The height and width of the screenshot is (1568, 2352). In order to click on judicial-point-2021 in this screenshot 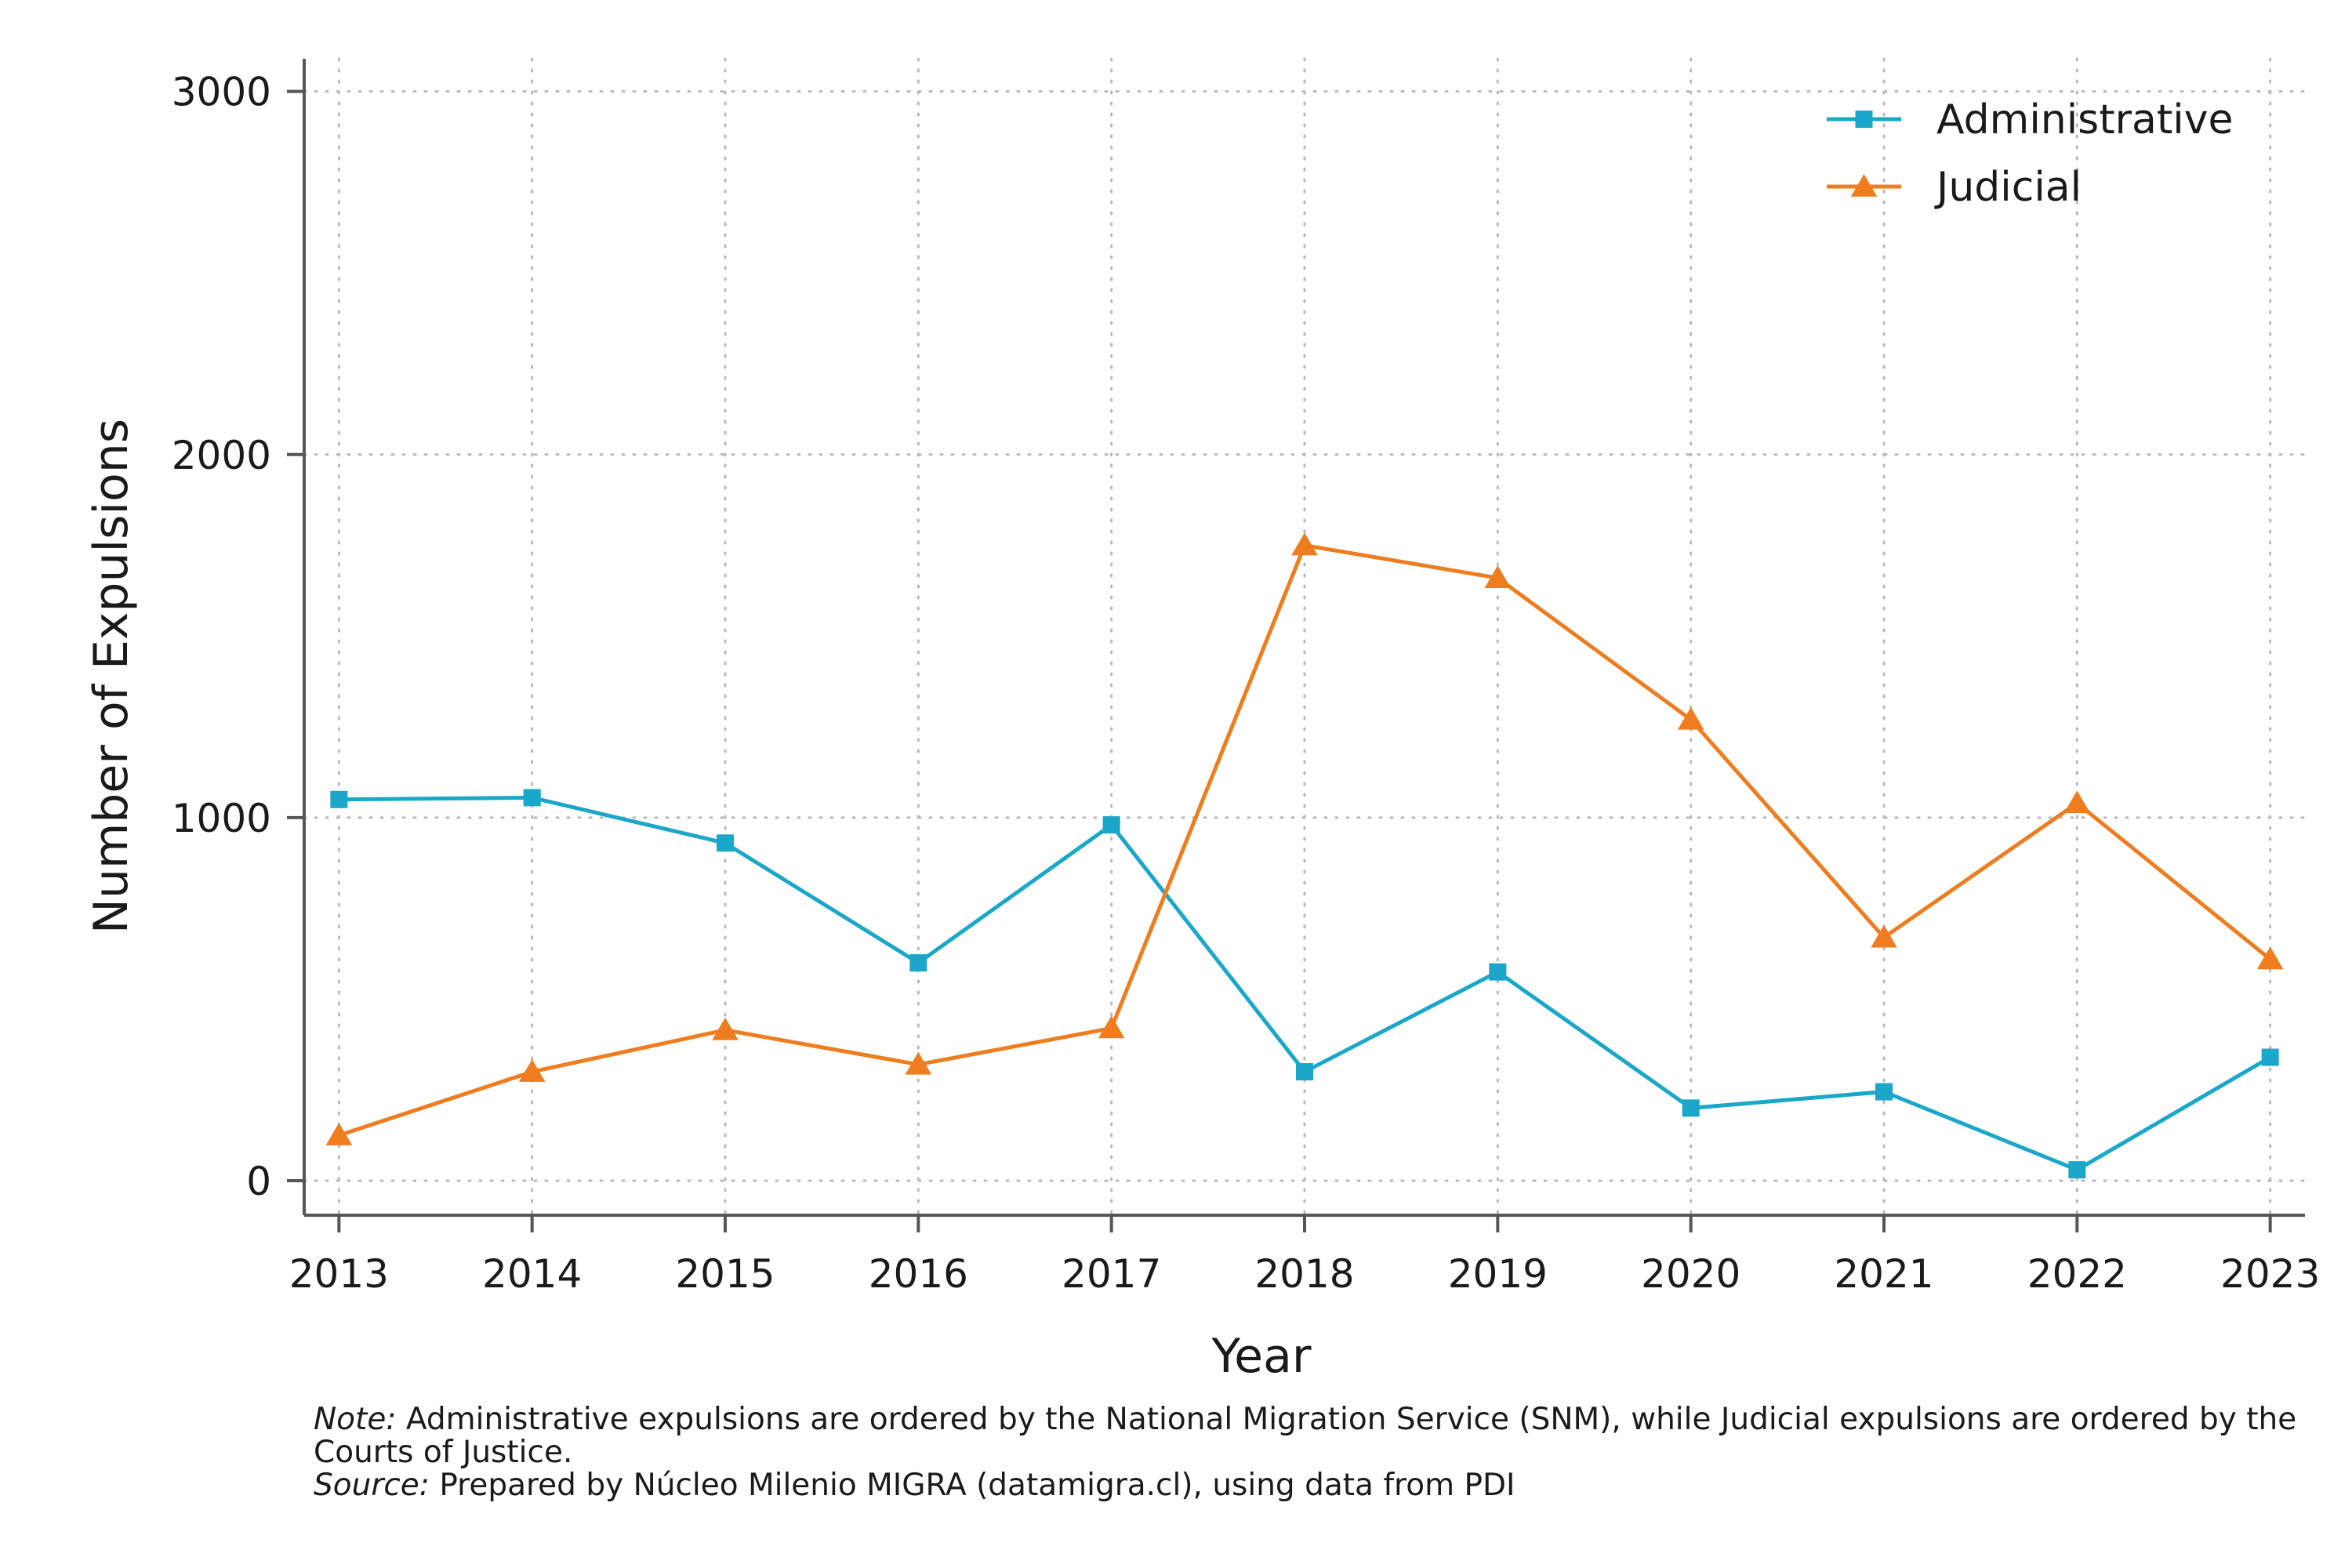, I will do `click(1884, 936)`.